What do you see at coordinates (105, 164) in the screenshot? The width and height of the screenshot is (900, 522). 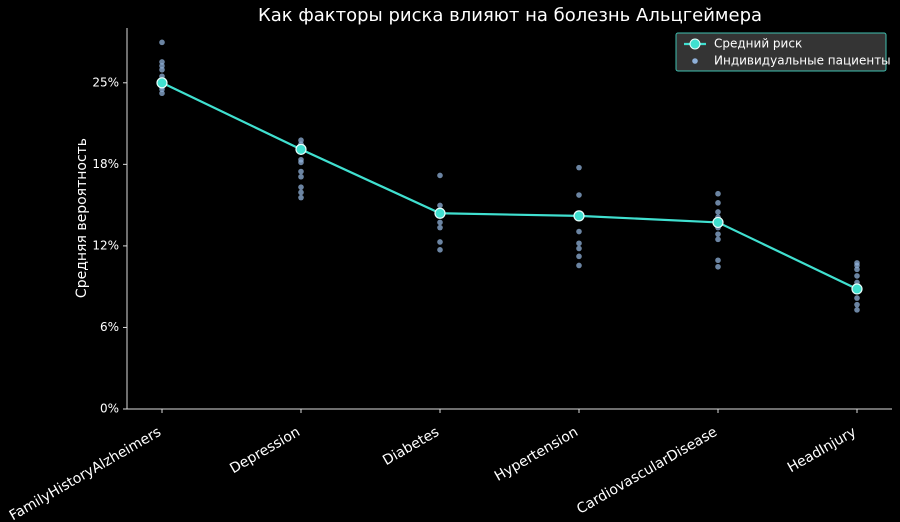 I see `y-tick-label: 18%` at bounding box center [105, 164].